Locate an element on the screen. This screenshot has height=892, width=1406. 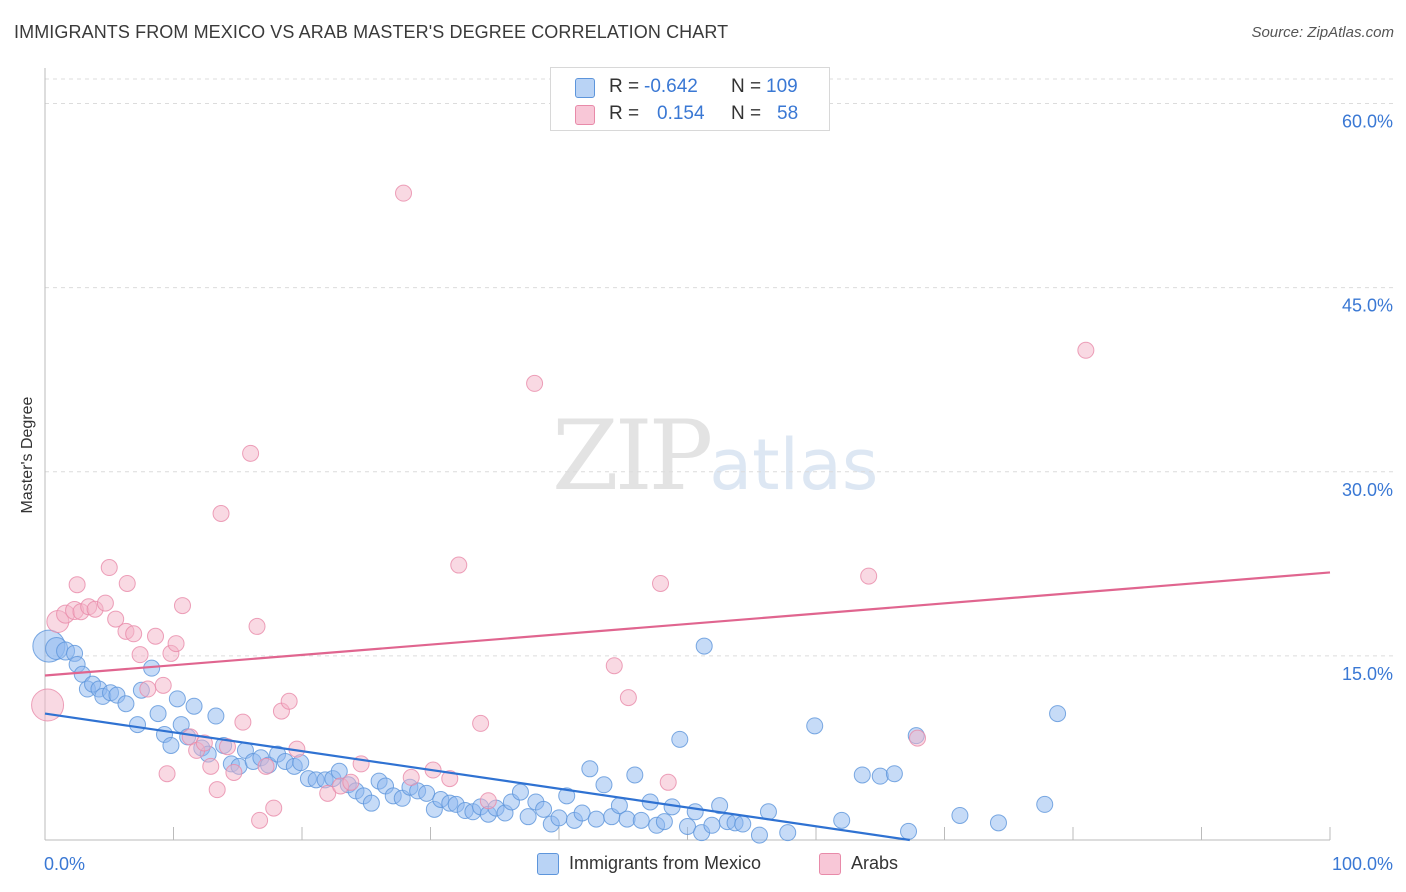
watermark: ZIPatlas is located at coordinates (715, 456).